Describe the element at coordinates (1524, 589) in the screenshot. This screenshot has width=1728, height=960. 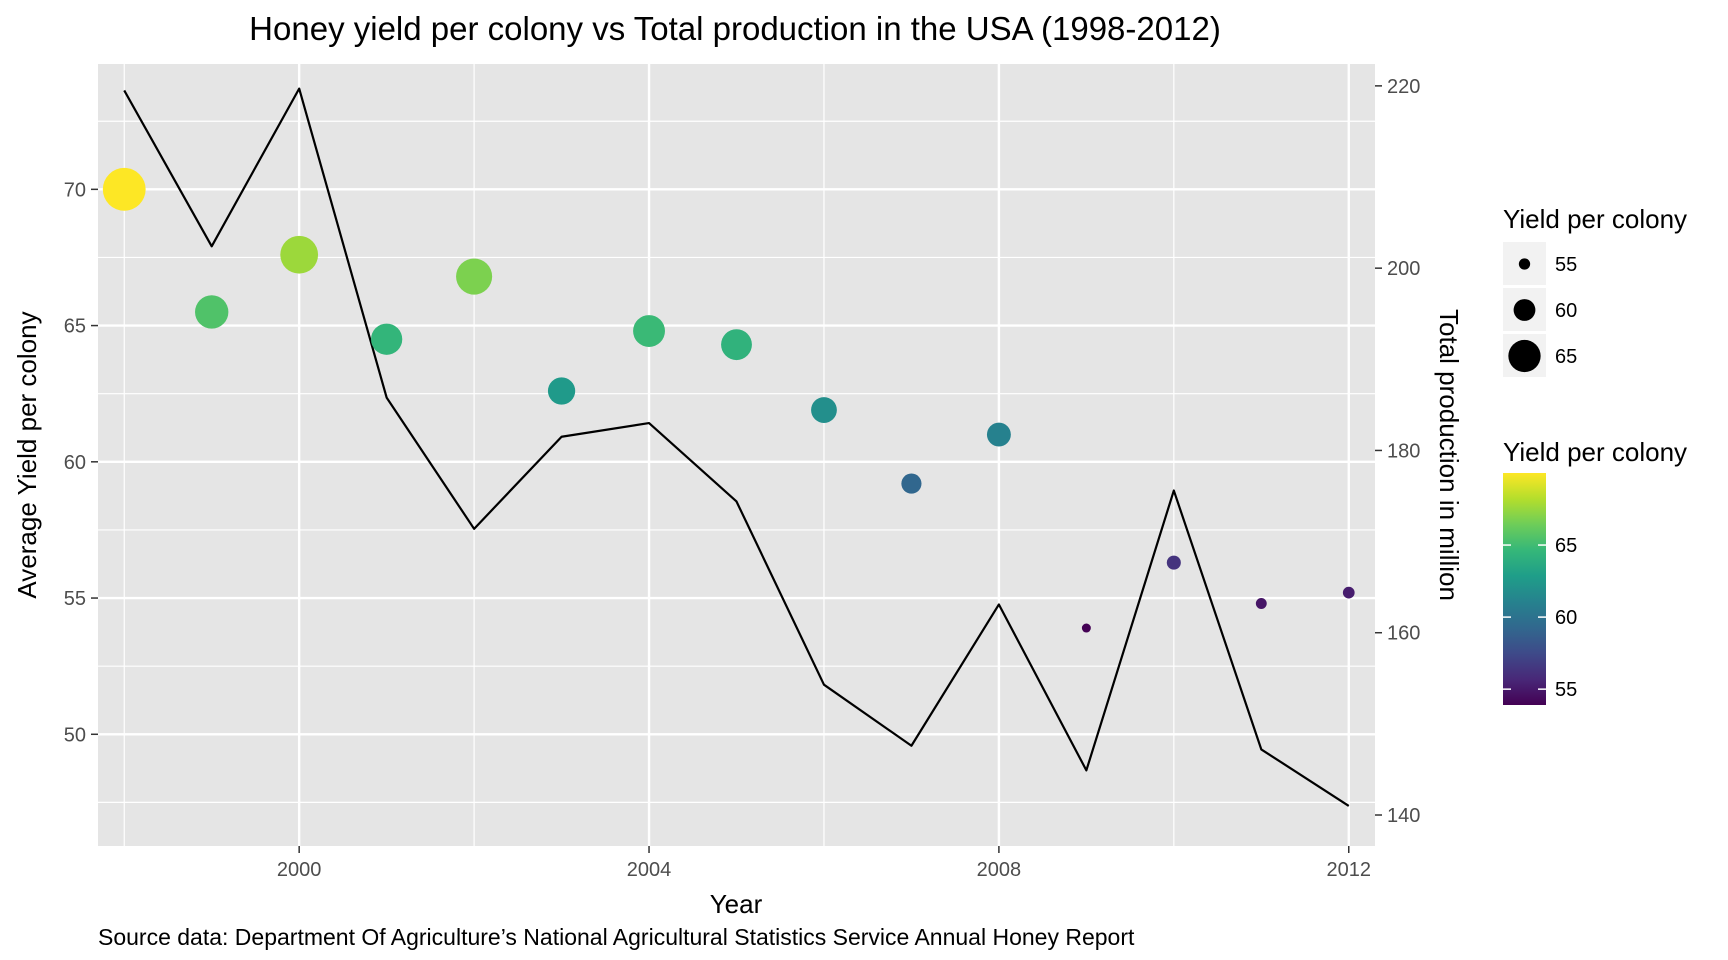
I see `colorbar` at that location.